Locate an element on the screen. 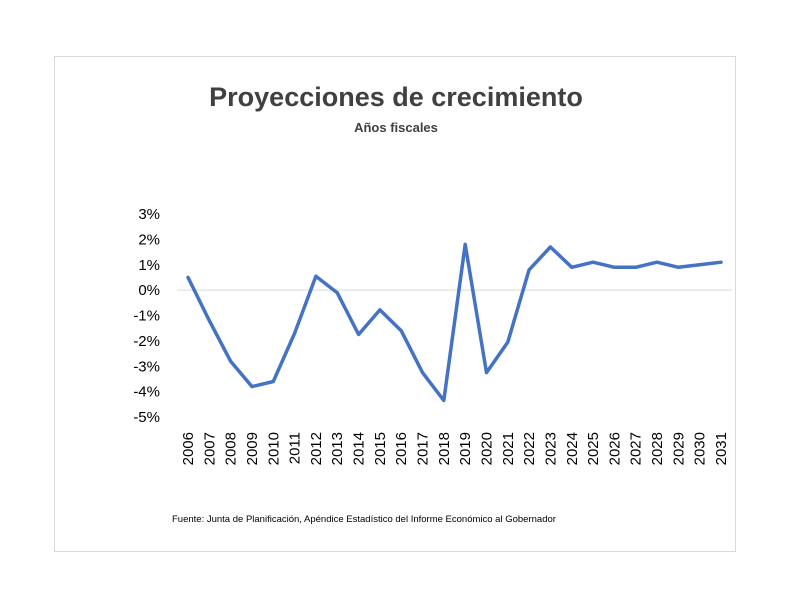  chart-subtitle: Años fiscales is located at coordinates (396, 127).